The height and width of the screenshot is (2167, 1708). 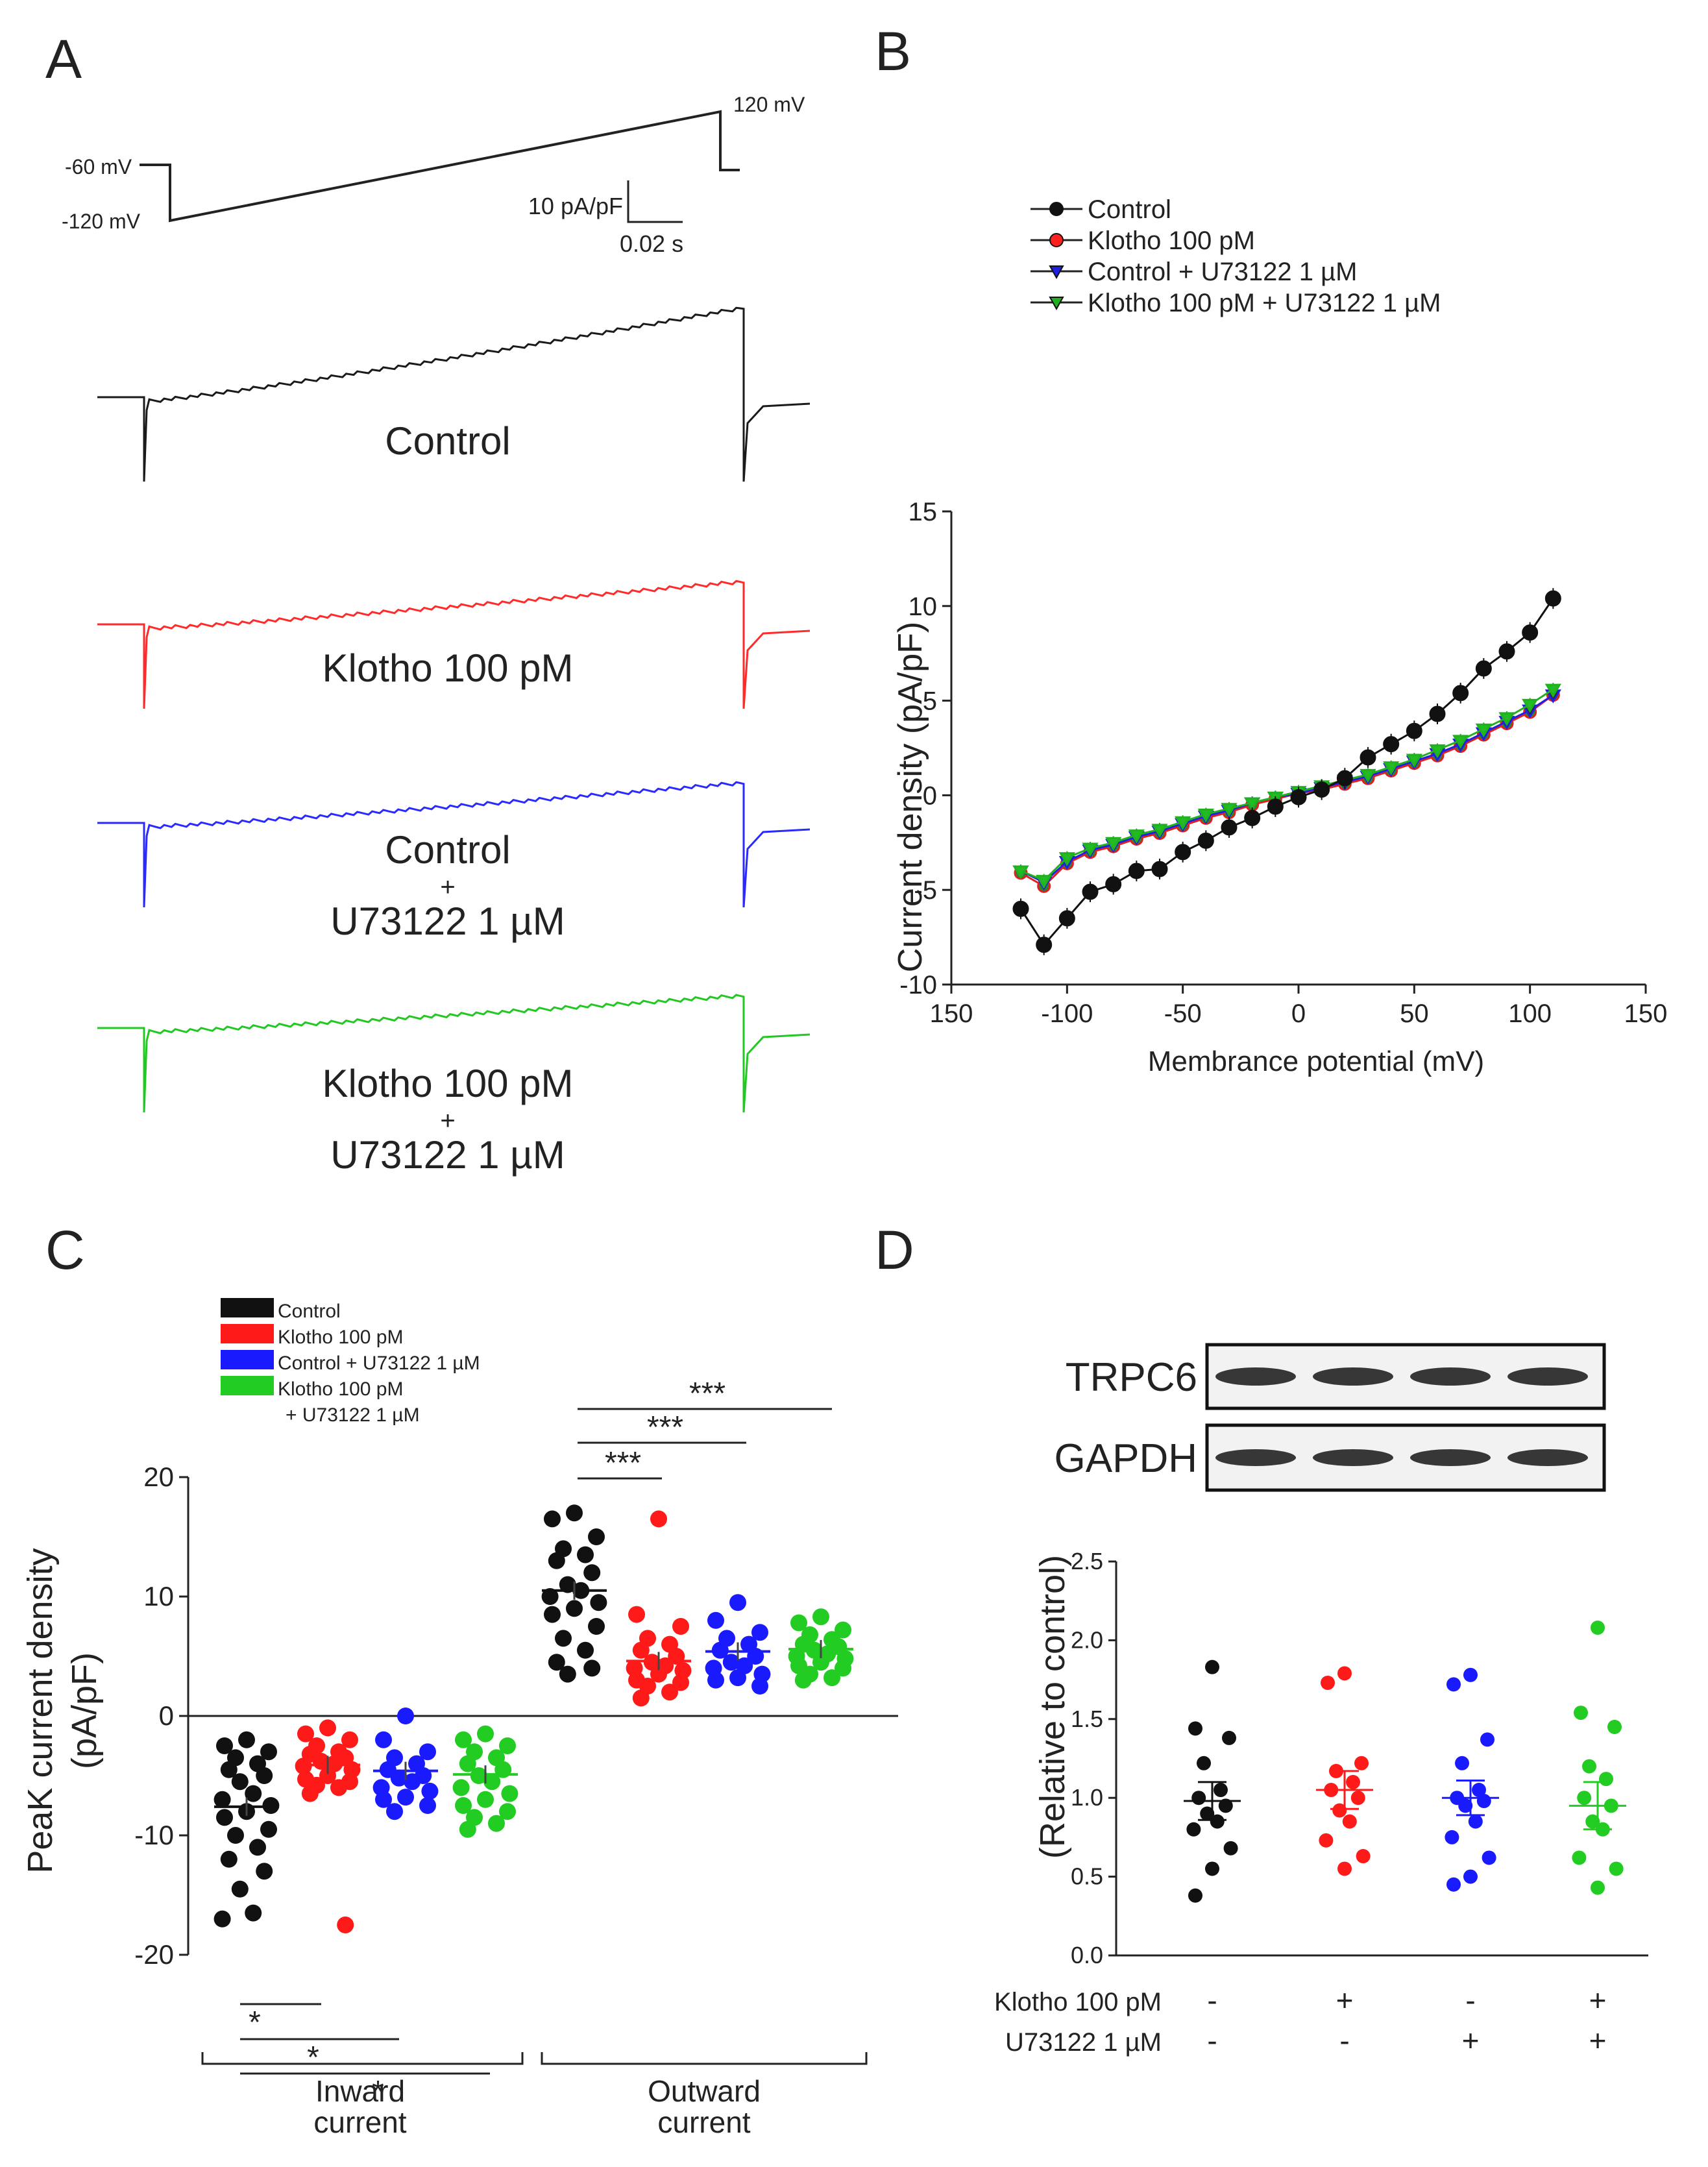 I want to click on significance-label: *, so click(x=255, y=2022).